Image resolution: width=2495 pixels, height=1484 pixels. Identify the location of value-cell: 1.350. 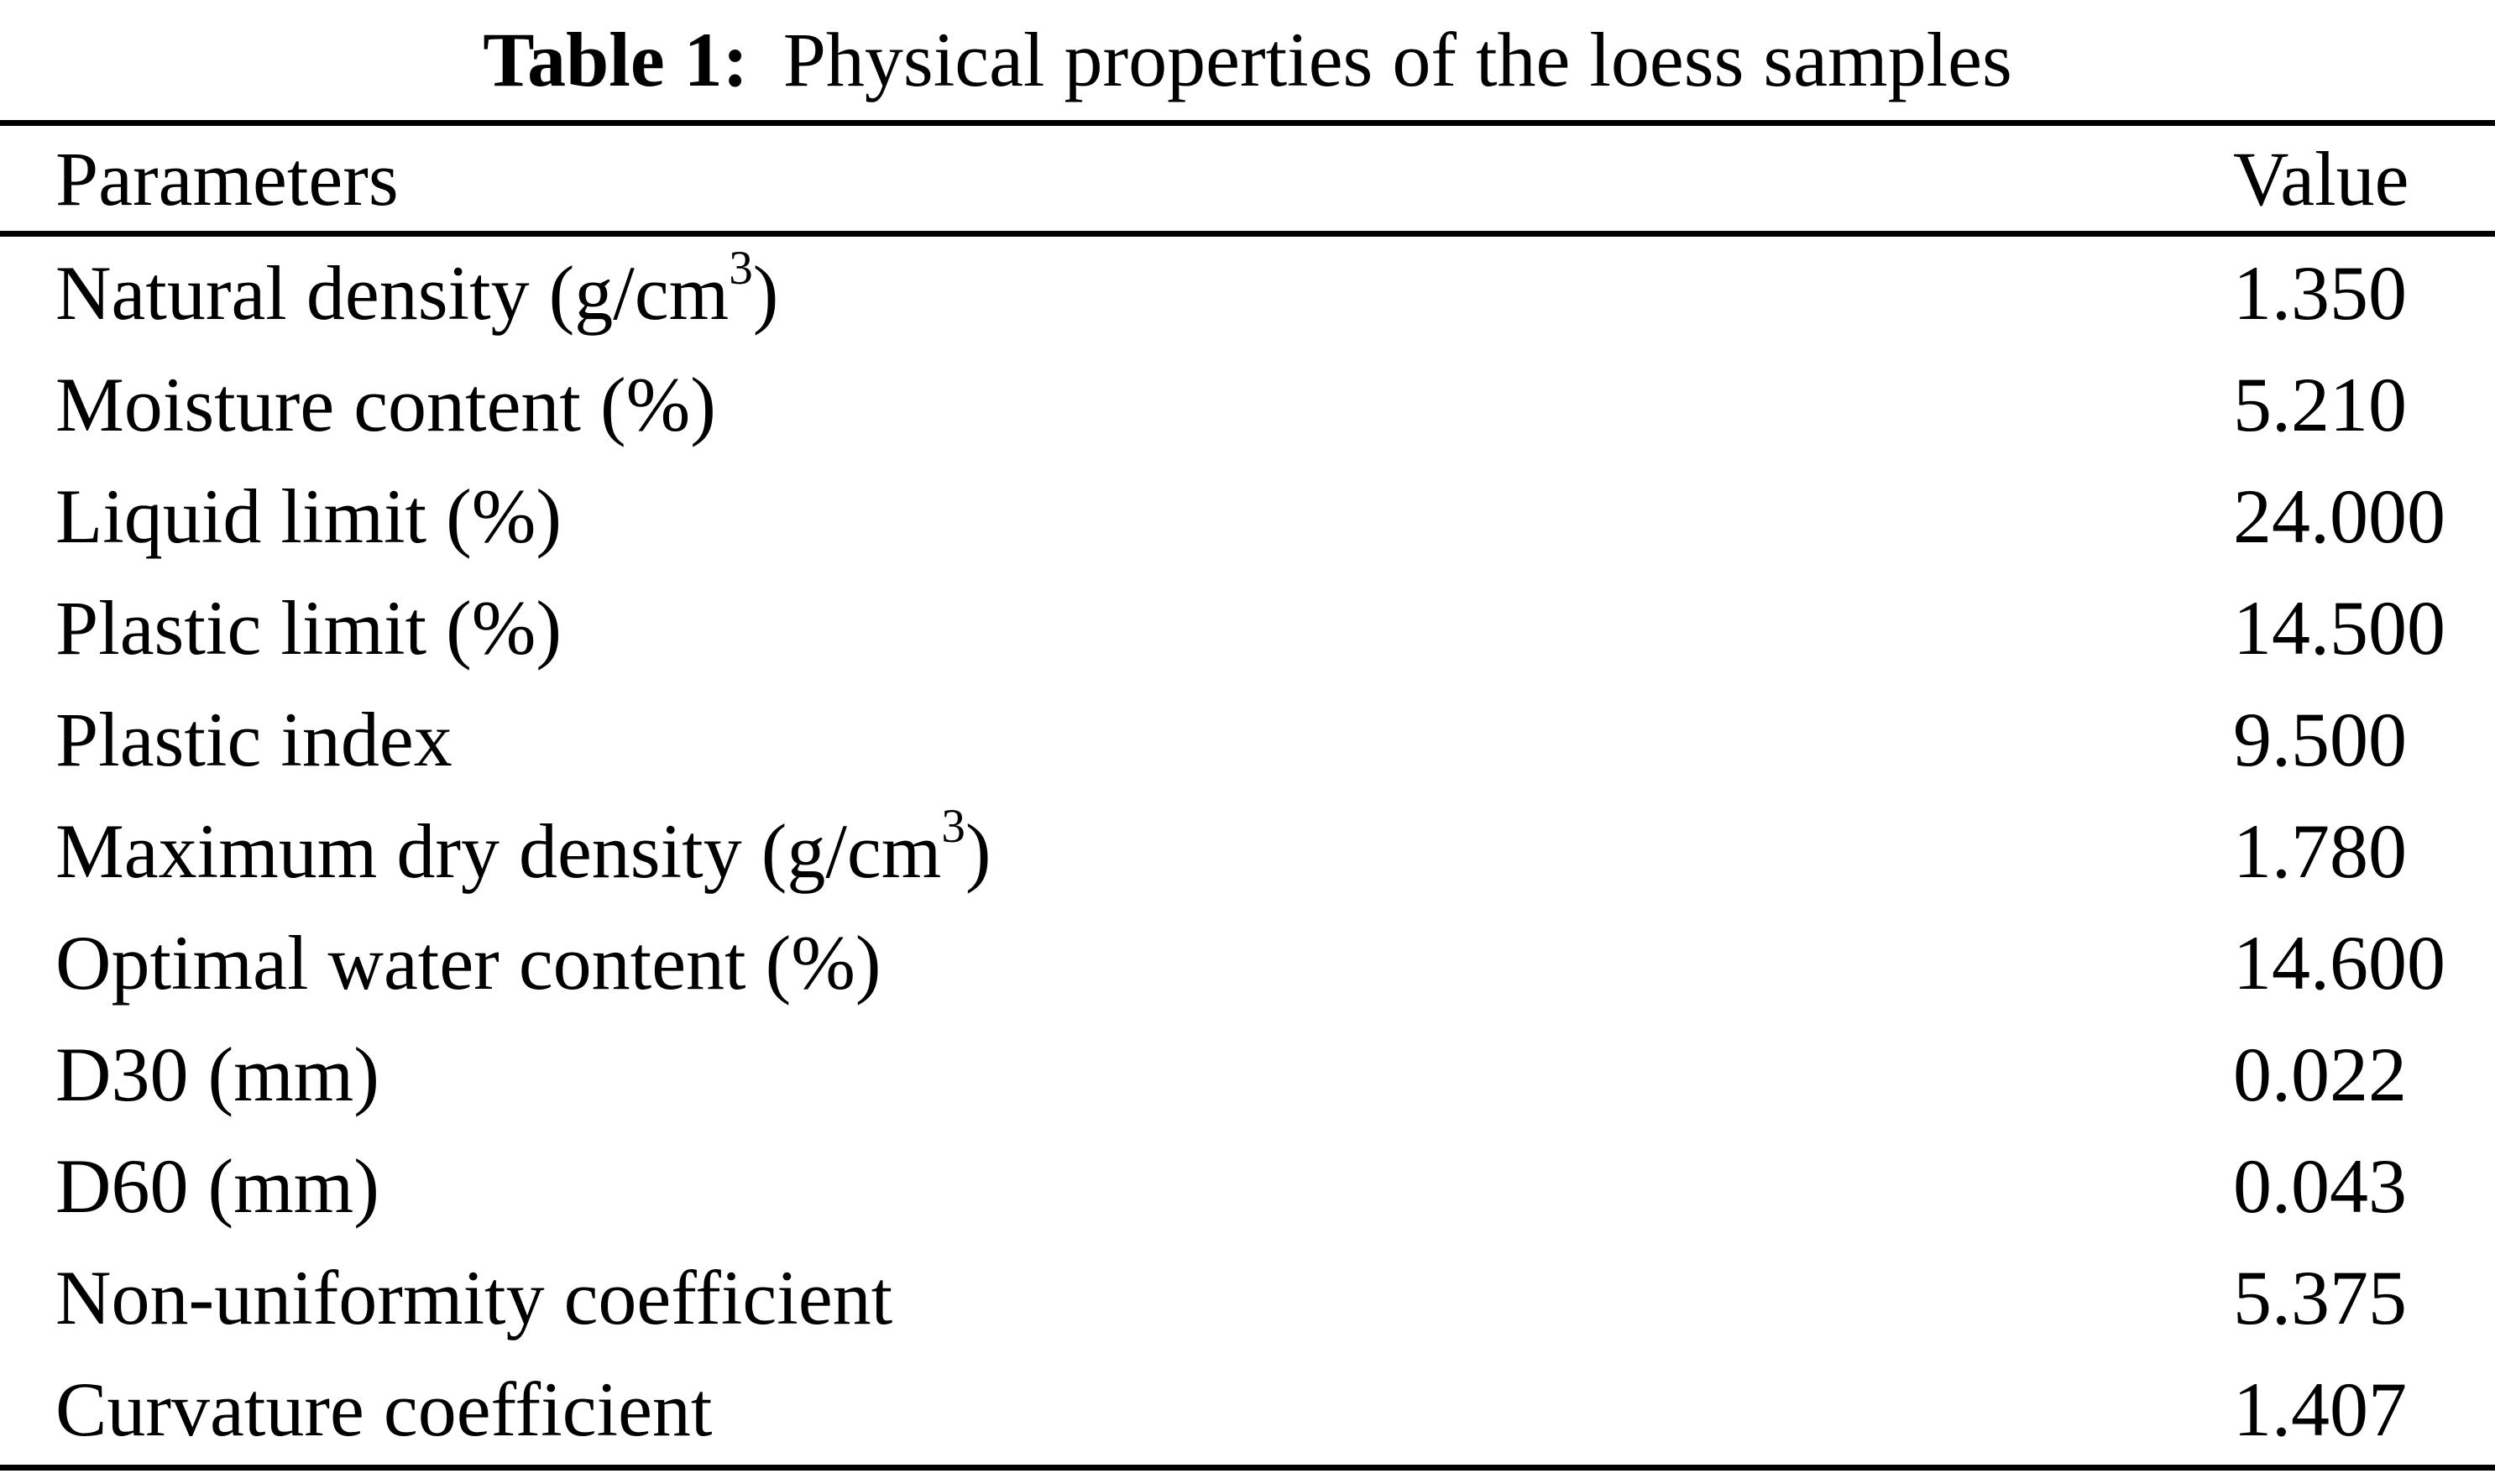
(2320, 292).